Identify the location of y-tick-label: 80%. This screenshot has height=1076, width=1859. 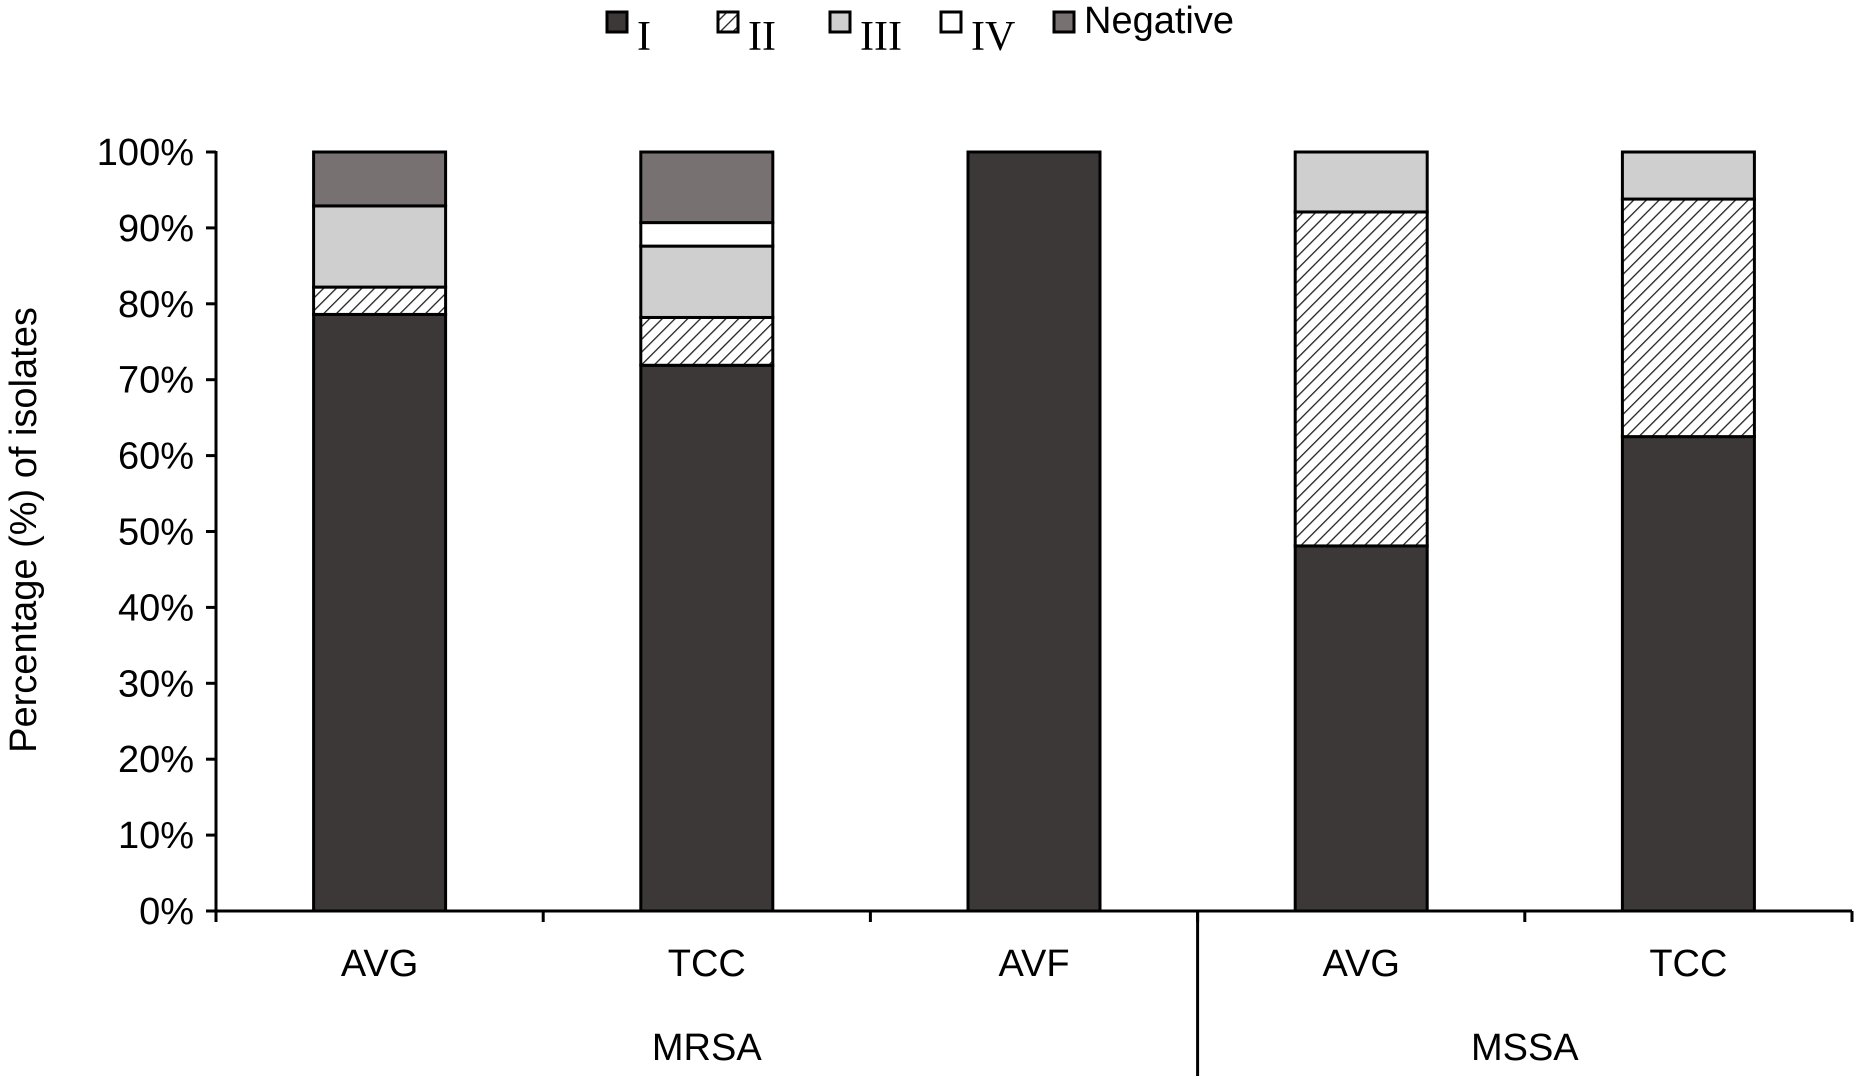
(156, 305).